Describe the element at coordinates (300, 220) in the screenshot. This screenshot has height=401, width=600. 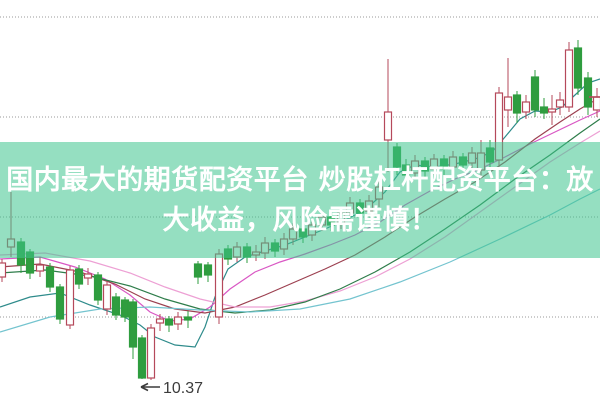
I see `banner-title-line-2: 大收益，风险需谨慎！` at that location.